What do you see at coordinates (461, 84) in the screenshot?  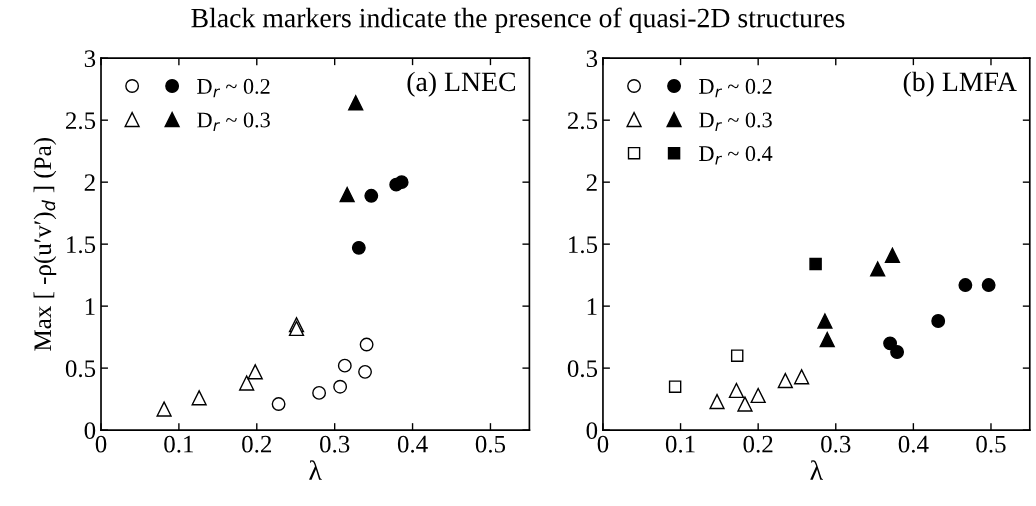 I see `annotation: (a) LNEC` at bounding box center [461, 84].